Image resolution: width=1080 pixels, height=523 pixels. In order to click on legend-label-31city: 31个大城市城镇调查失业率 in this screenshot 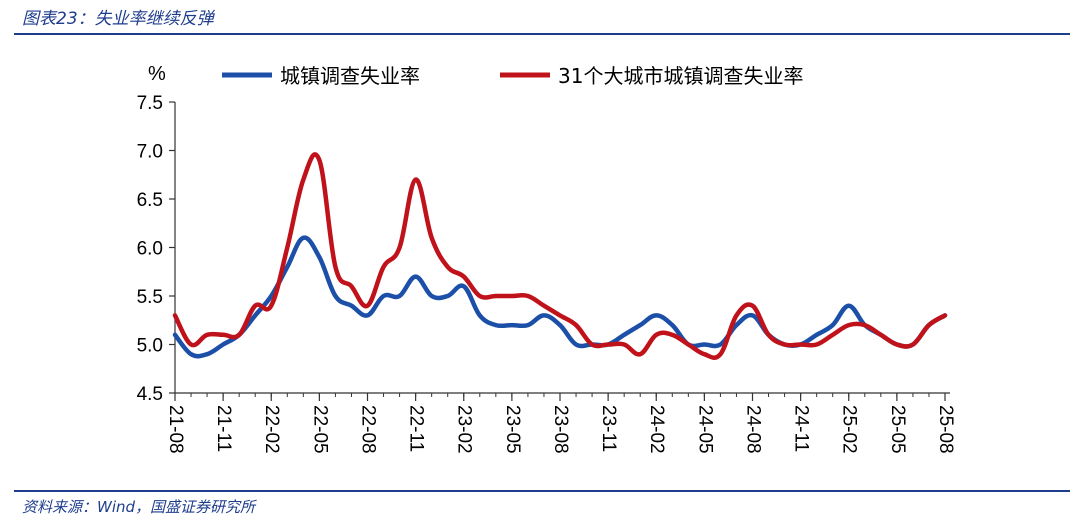, I will do `click(680, 76)`.